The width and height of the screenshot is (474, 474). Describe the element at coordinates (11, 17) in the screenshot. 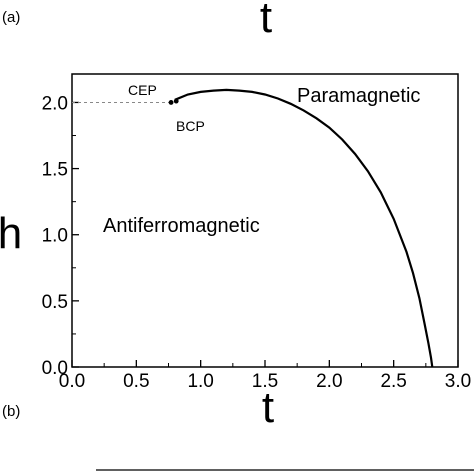

I see `panel-a-label: (a)` at that location.